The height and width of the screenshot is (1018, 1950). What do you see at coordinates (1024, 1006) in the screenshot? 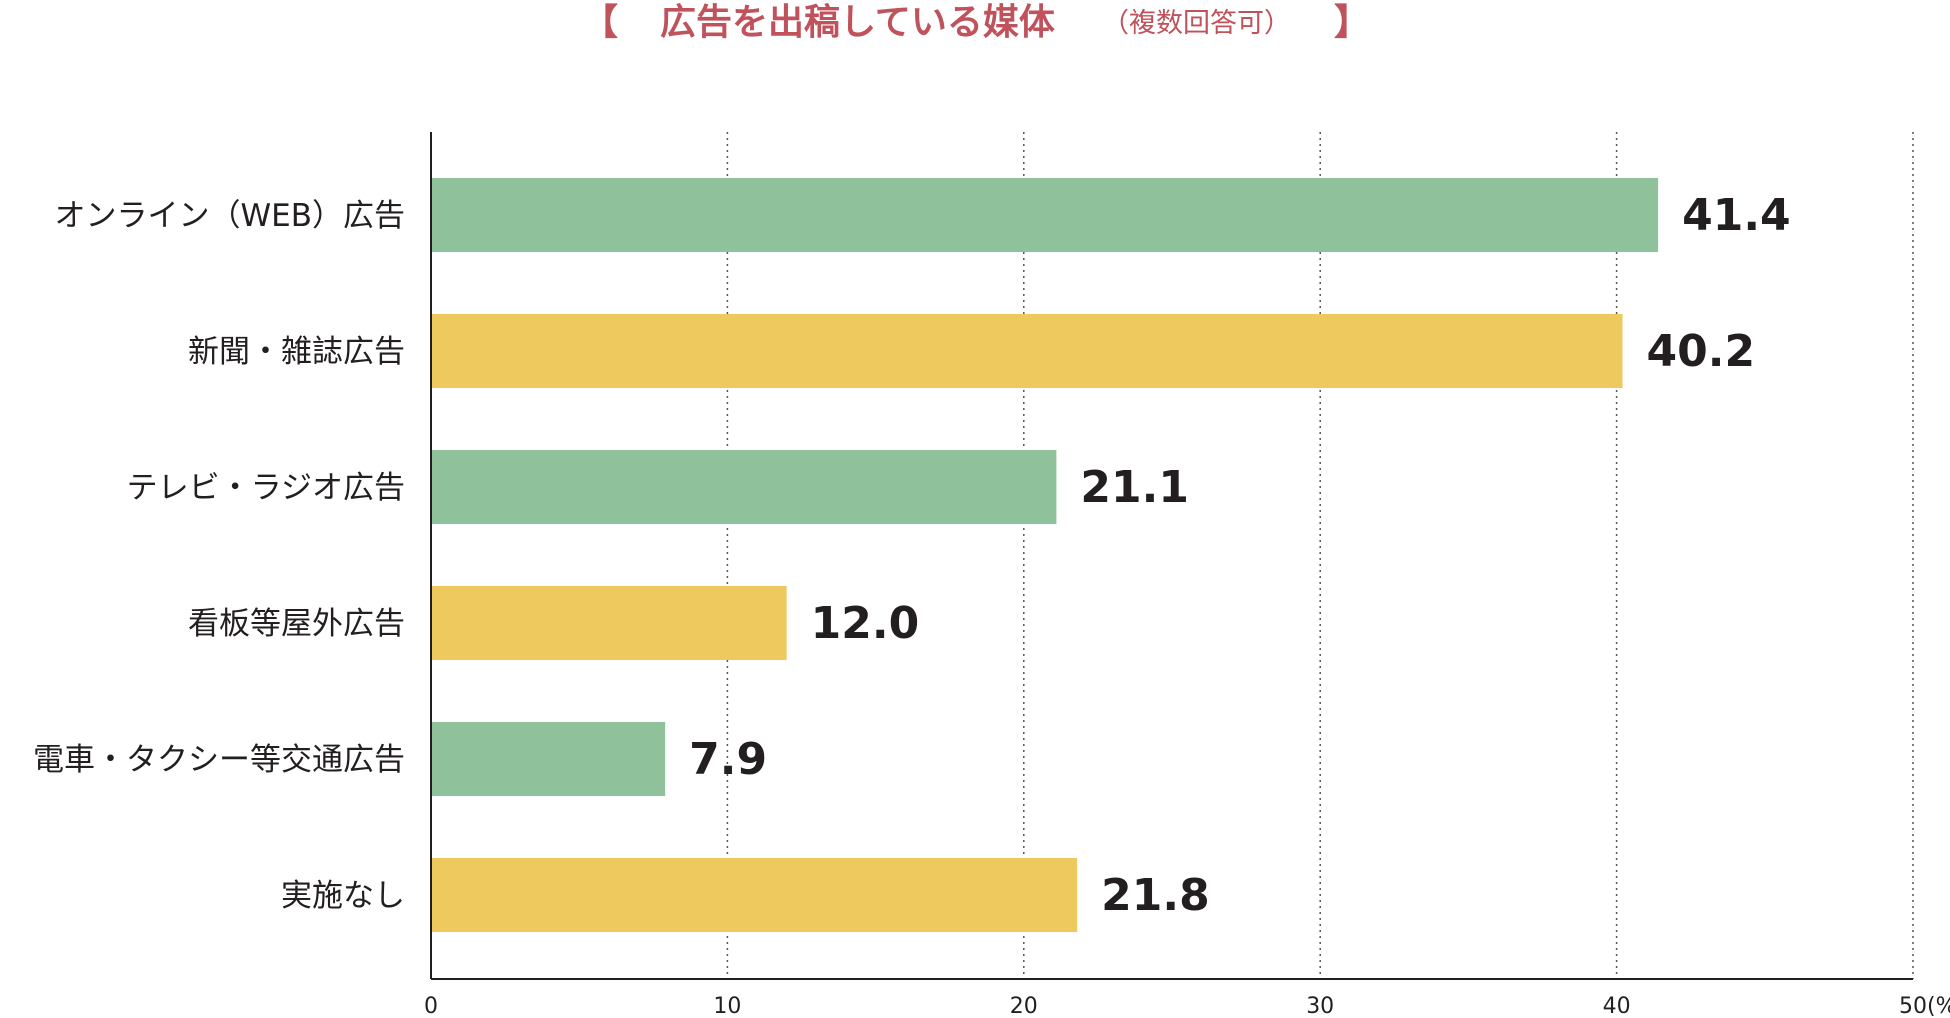
I see `x-tick-label-20: 20` at bounding box center [1024, 1006].